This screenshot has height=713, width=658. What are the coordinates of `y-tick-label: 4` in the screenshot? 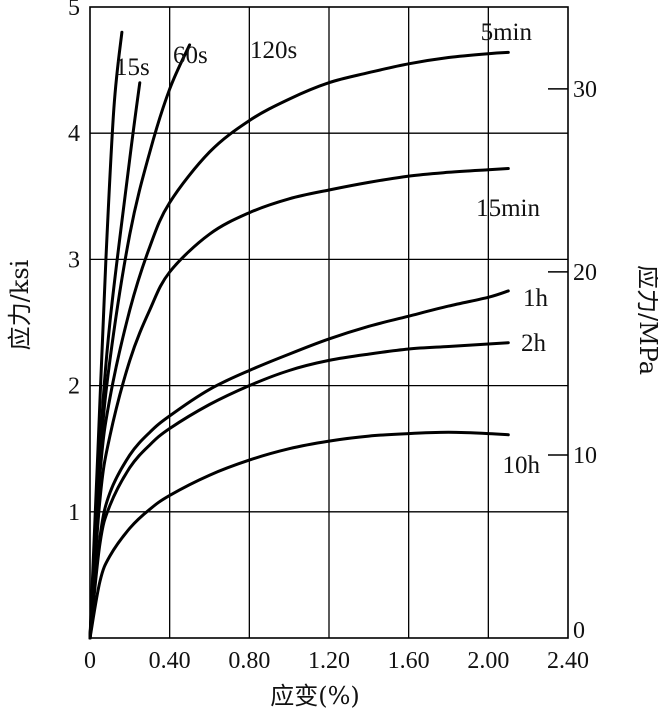 It's located at (74, 134).